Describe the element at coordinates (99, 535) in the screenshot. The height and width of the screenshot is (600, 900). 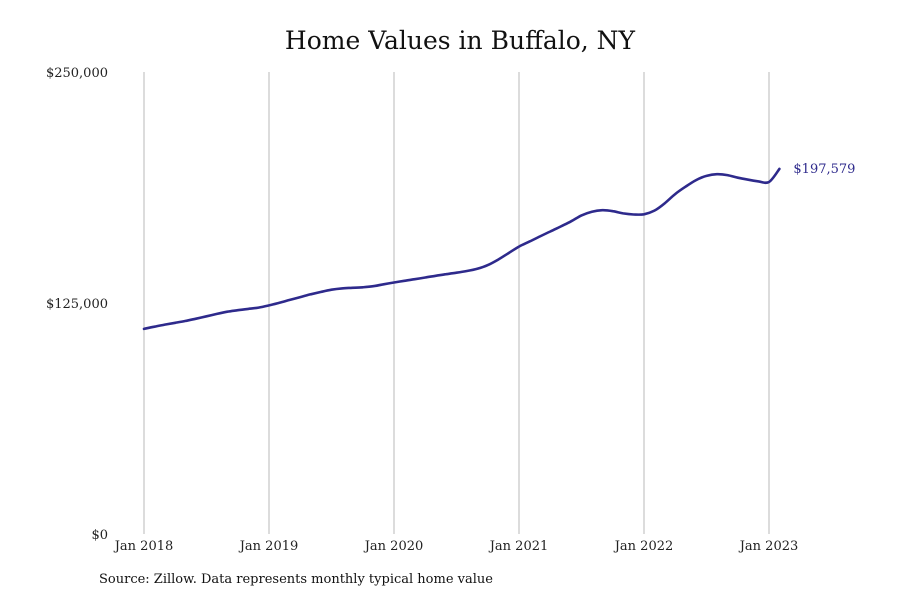
I see `y-tick-label: $0` at that location.